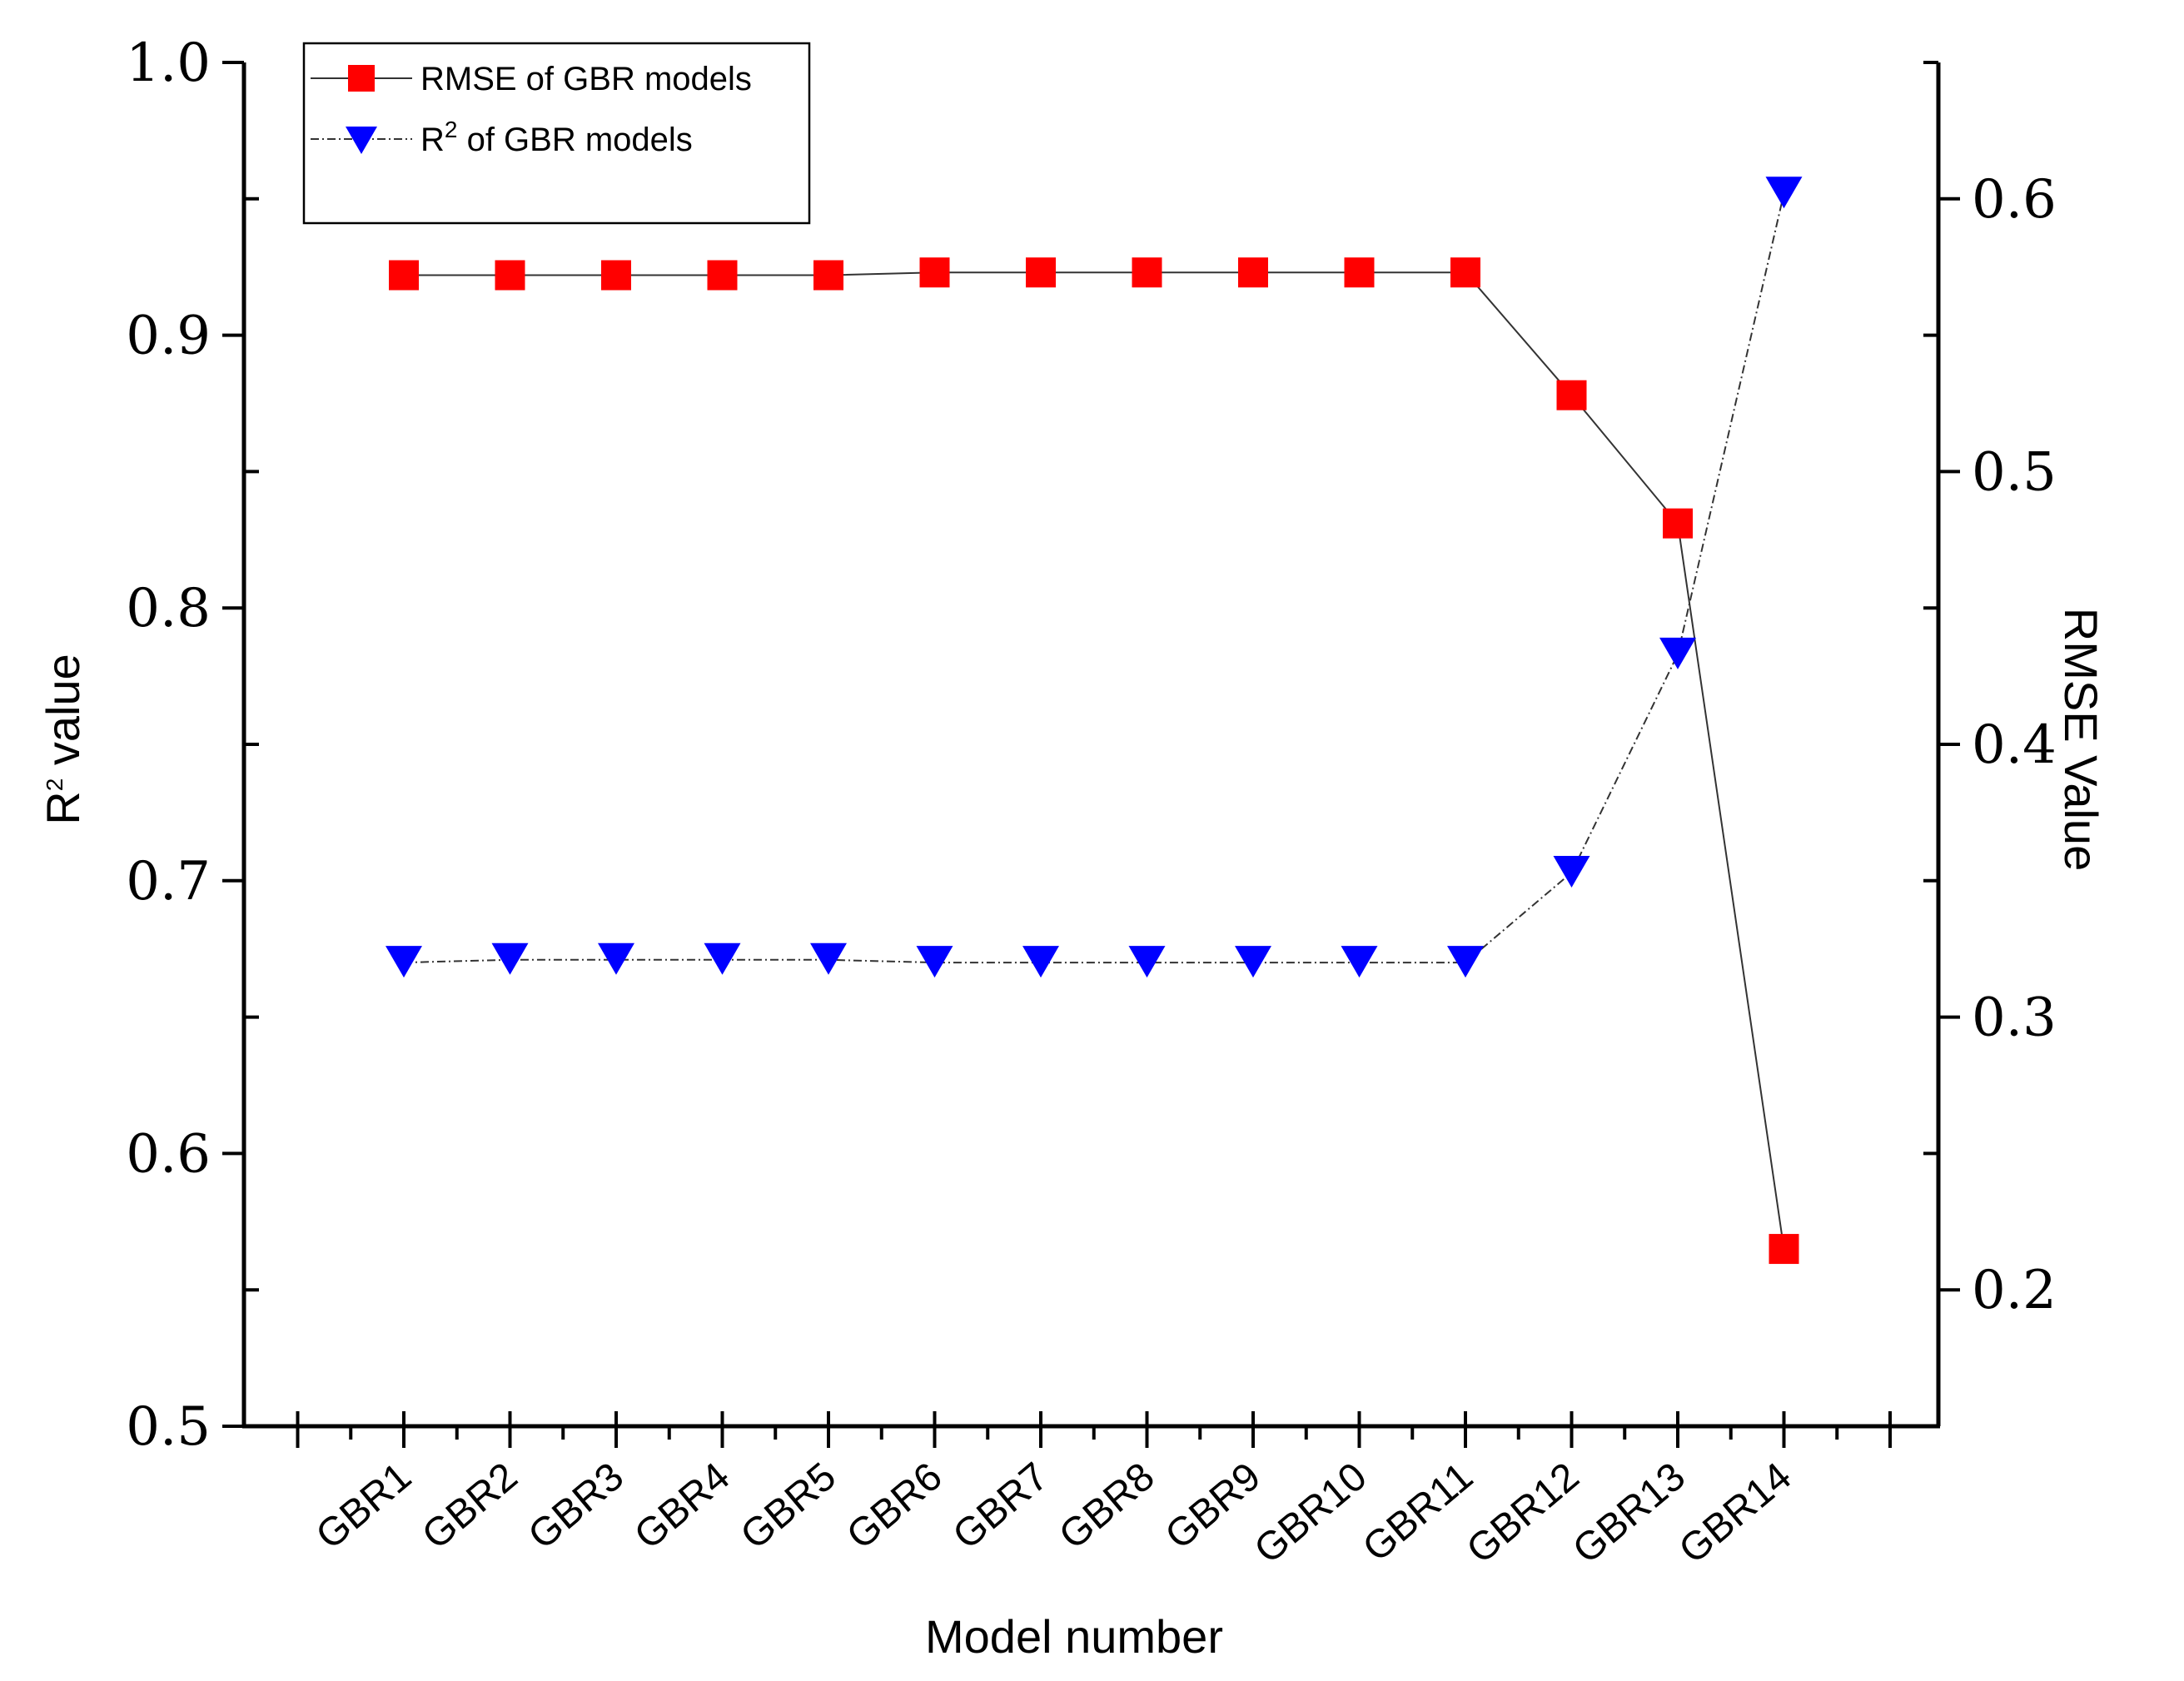 This screenshot has height=1681, width=2184. Describe the element at coordinates (168, 336) in the screenshot. I see `y-left-tick-label: 0.9` at that location.